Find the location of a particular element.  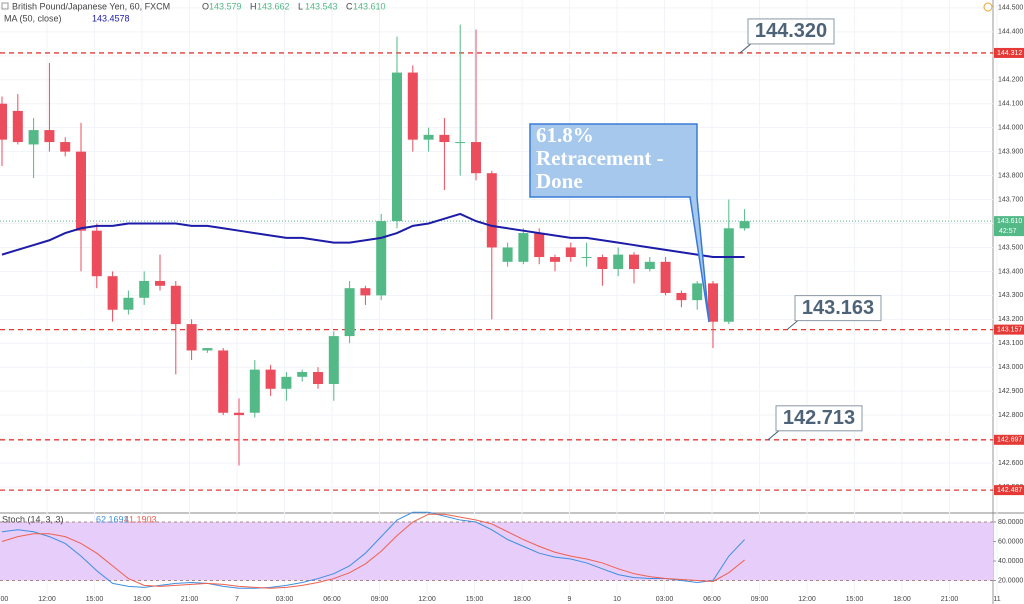

y-tick-label: 143.700 is located at coordinates (1010, 199).